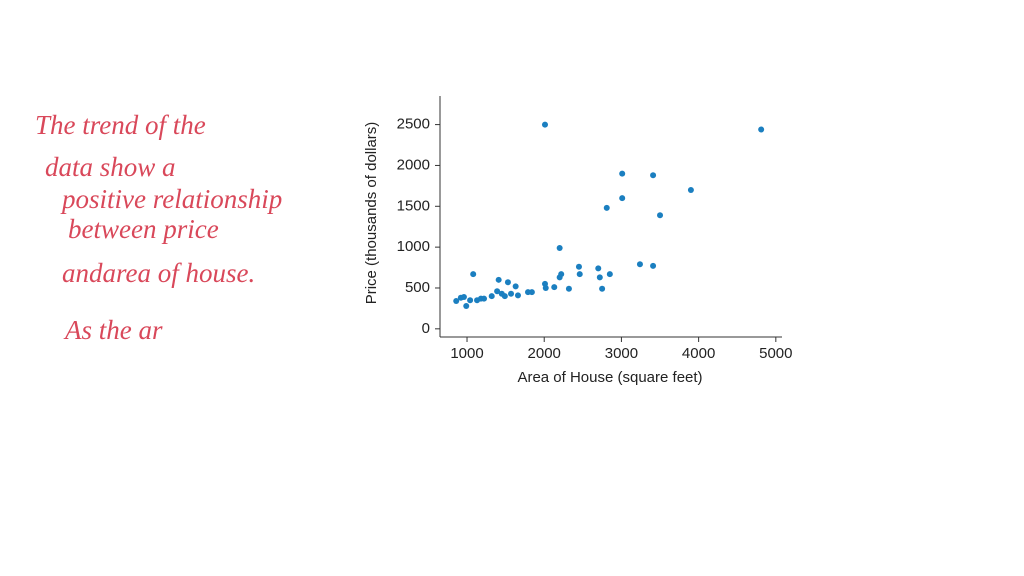 The image size is (1024, 576). Describe the element at coordinates (413, 205) in the screenshot. I see `y-tick-label: 1500` at that location.